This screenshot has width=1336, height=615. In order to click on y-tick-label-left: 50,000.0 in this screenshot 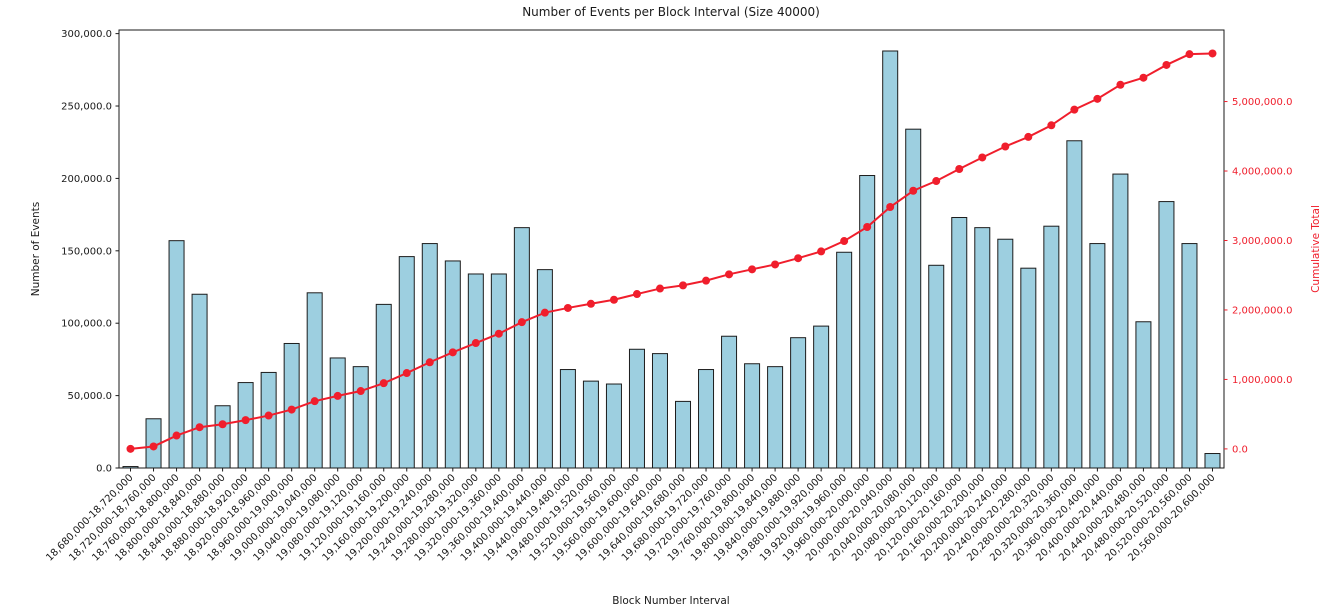, I will do `click(89, 396)`.